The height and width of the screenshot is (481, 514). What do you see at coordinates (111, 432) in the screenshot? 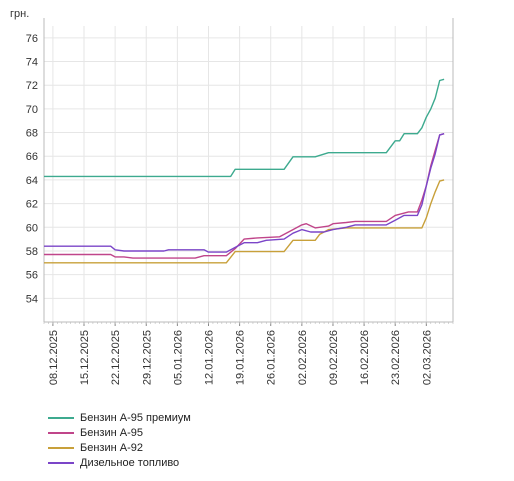
I see `legend-label: Бензин А-95` at bounding box center [111, 432].